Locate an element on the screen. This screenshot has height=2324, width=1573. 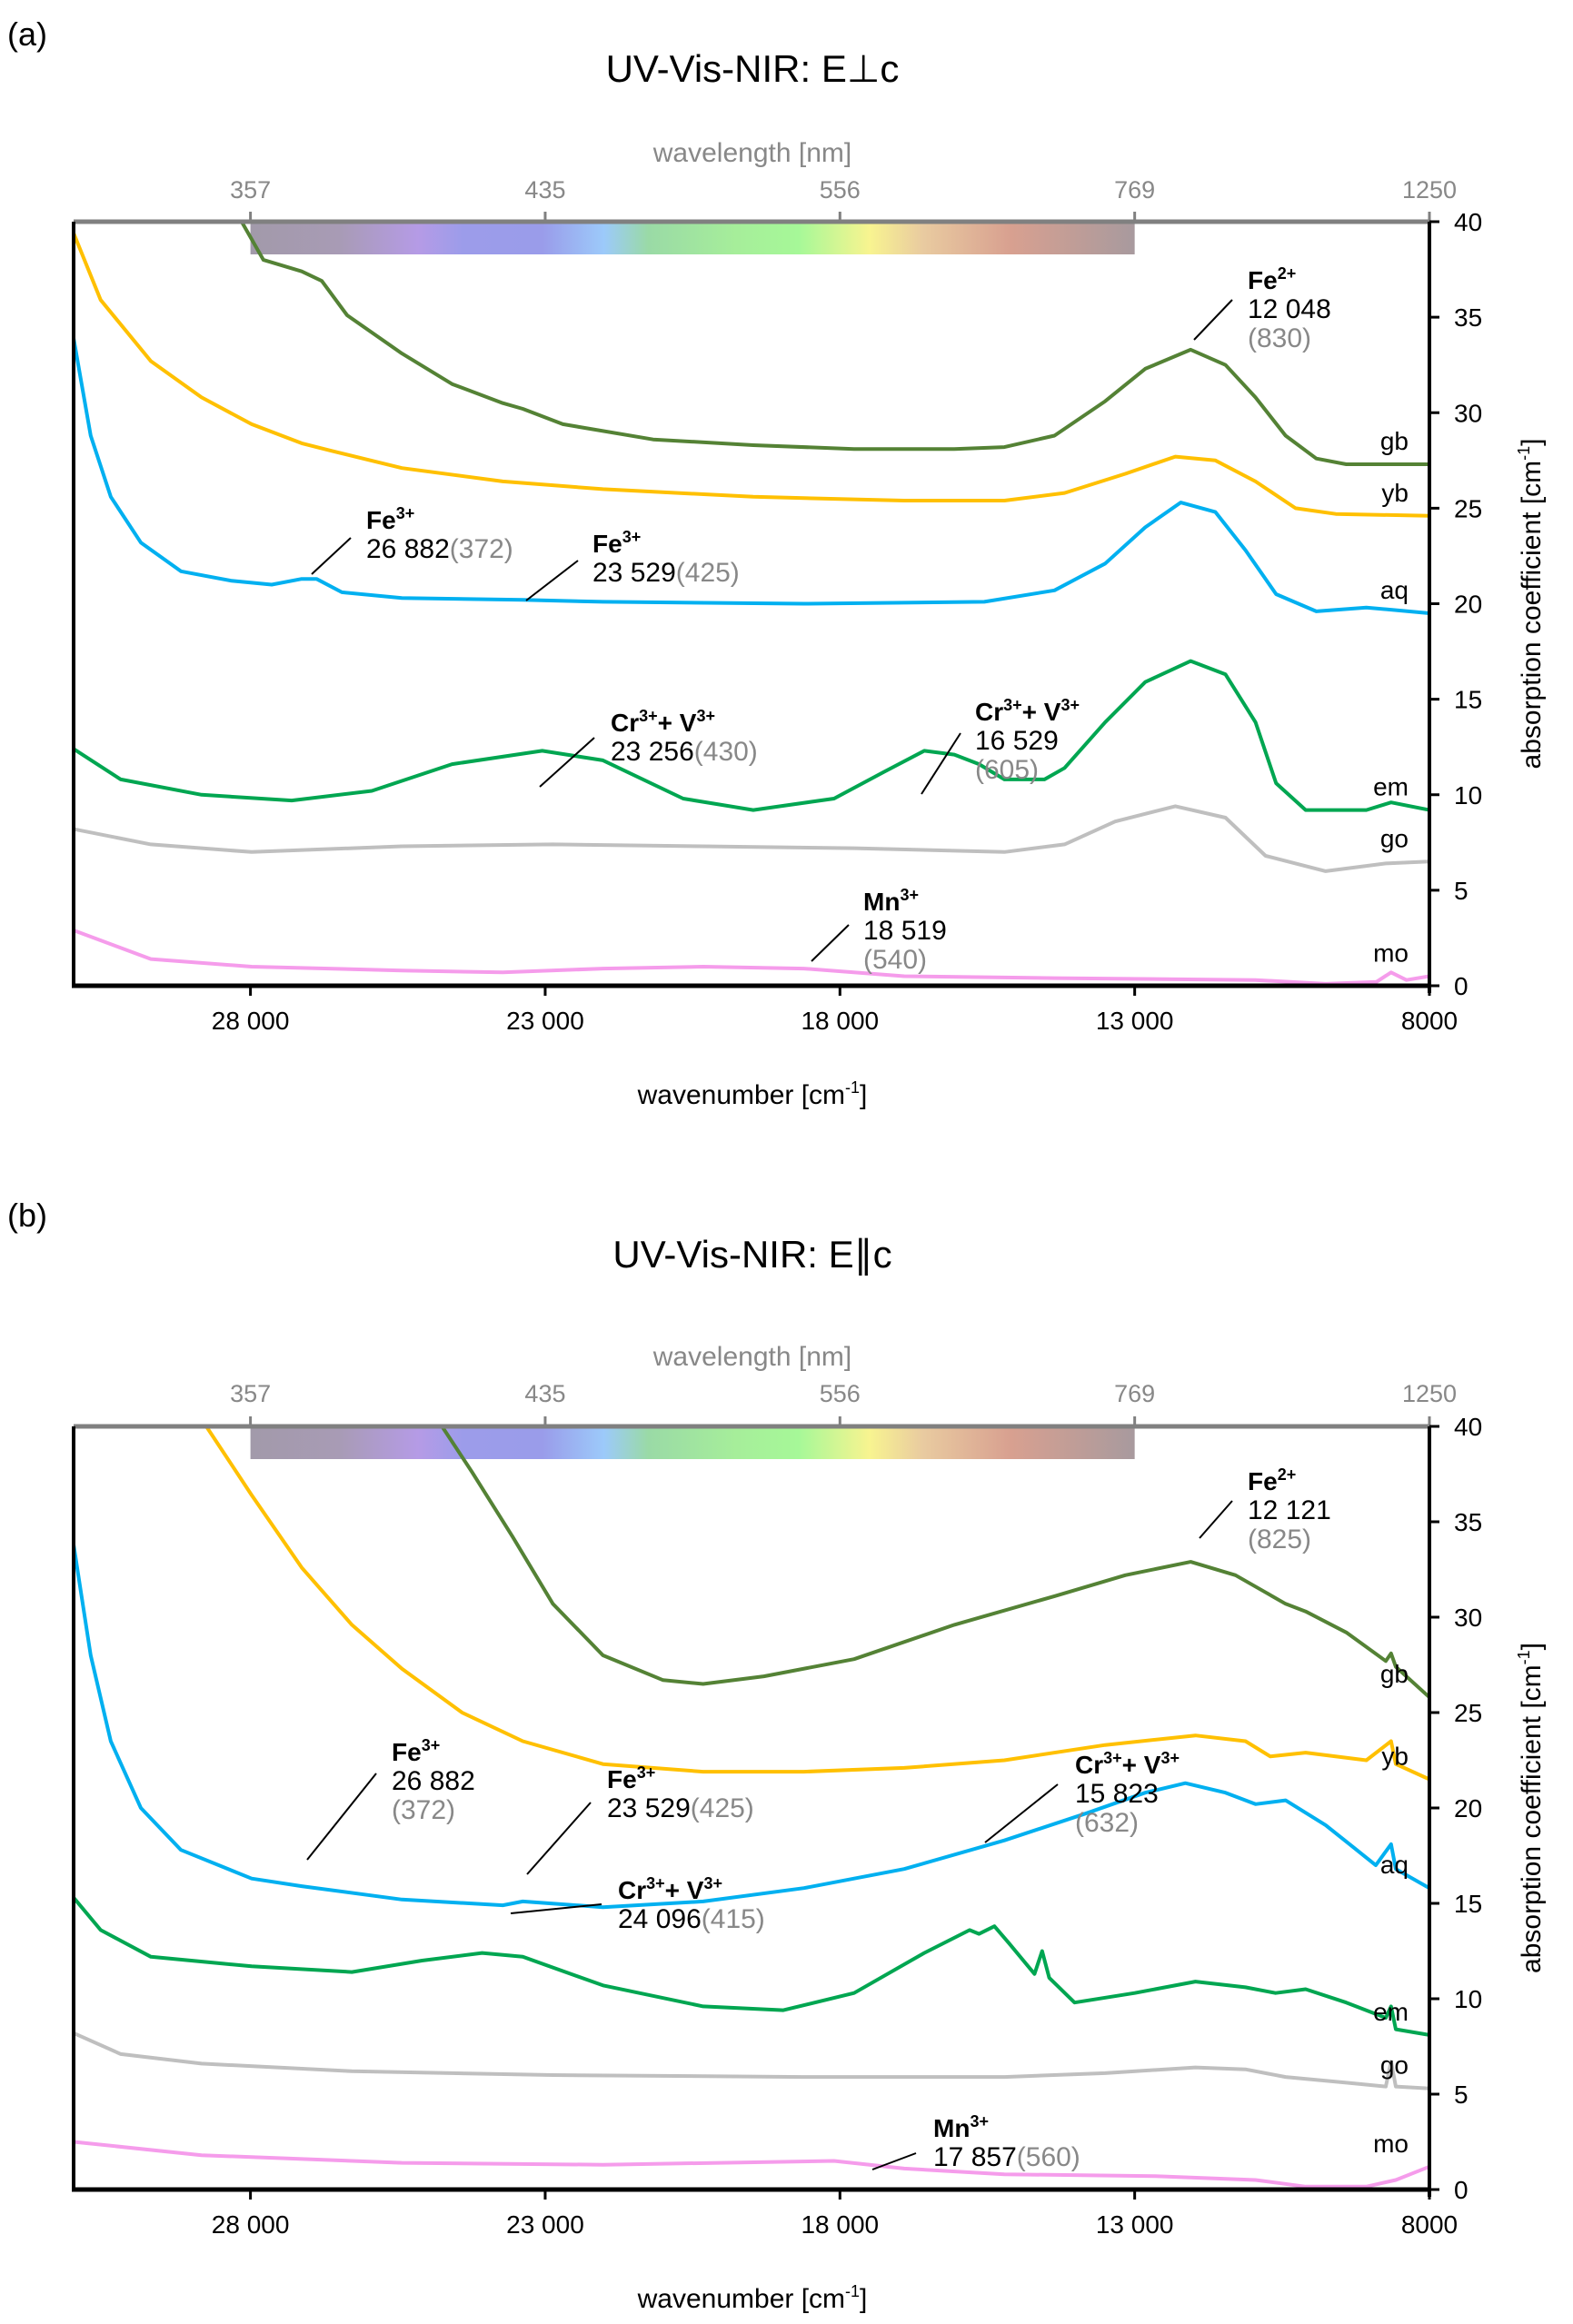
y-tick-label: 20 is located at coordinates (1468, 605).